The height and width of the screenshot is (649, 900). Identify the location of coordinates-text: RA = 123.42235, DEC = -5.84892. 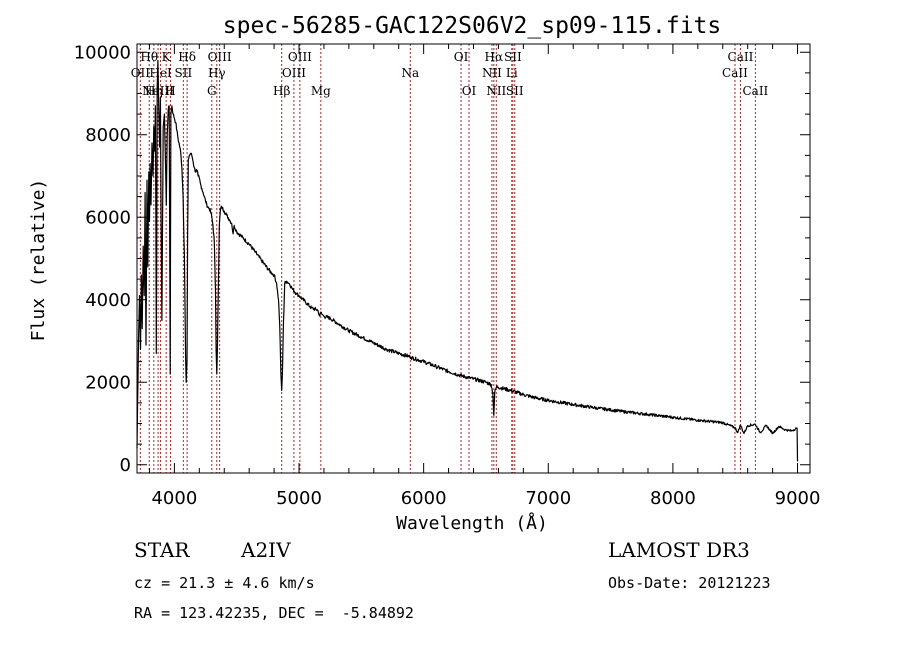
(274, 613).